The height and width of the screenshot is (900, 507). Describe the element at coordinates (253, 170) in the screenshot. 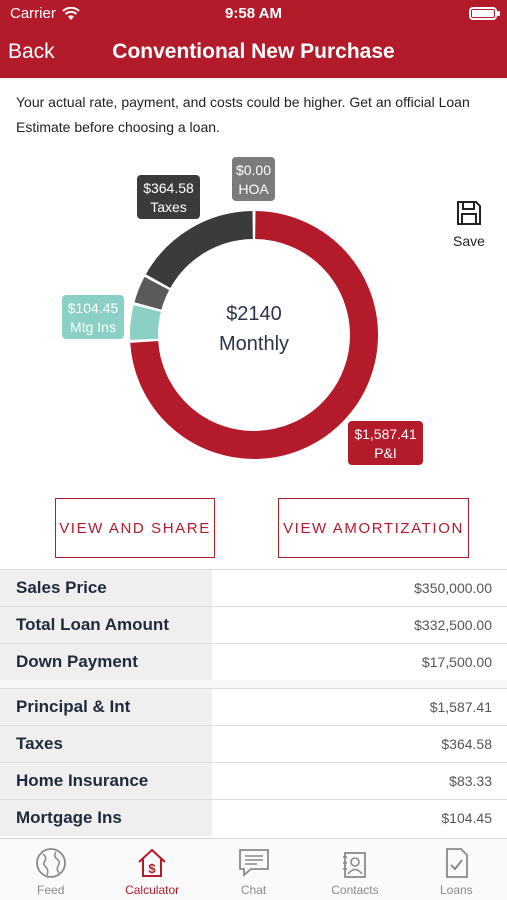

I see `callout-value-hoa: $0.00` at that location.